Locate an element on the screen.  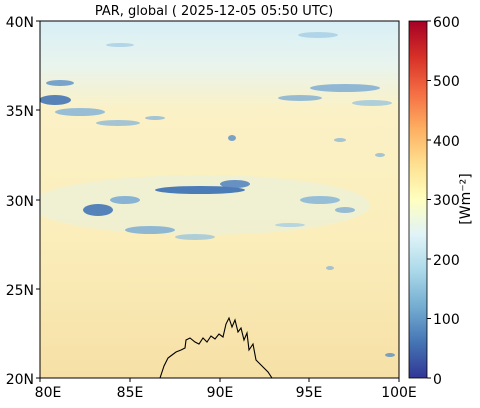
y-tick-label: 25N is located at coordinates (20, 291).